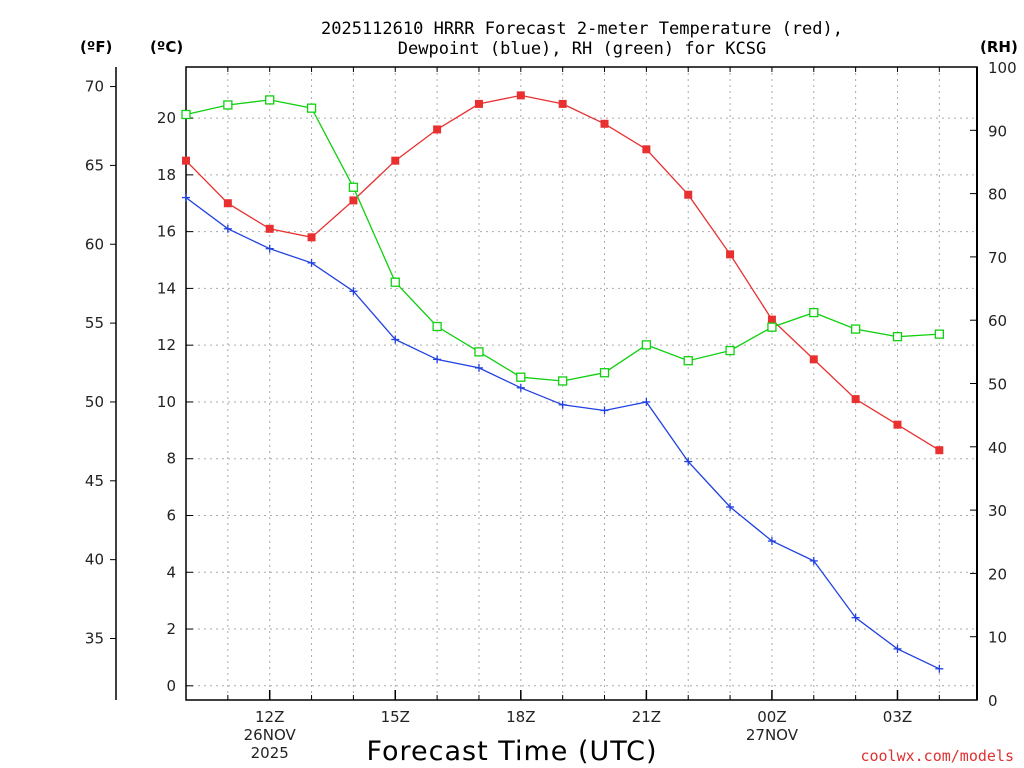  I want to click on credit-link: coolwx.com/models, so click(937, 756).